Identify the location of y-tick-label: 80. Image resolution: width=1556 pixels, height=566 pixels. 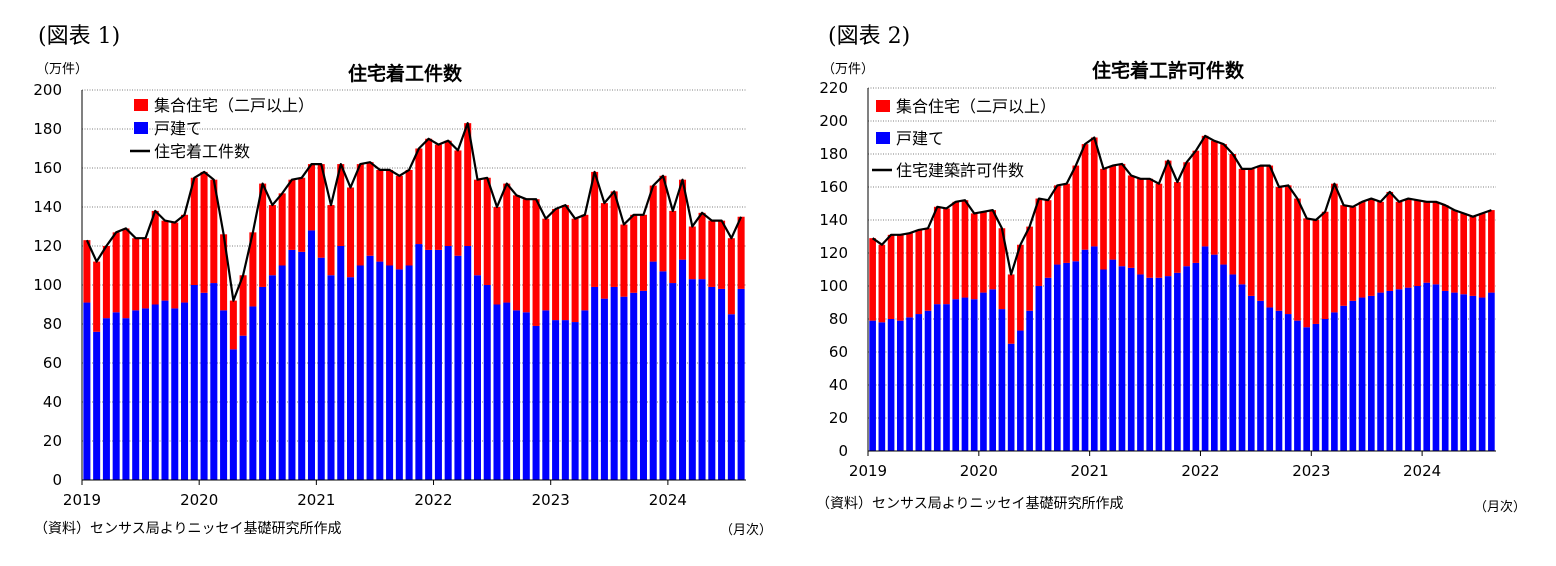
(838, 319).